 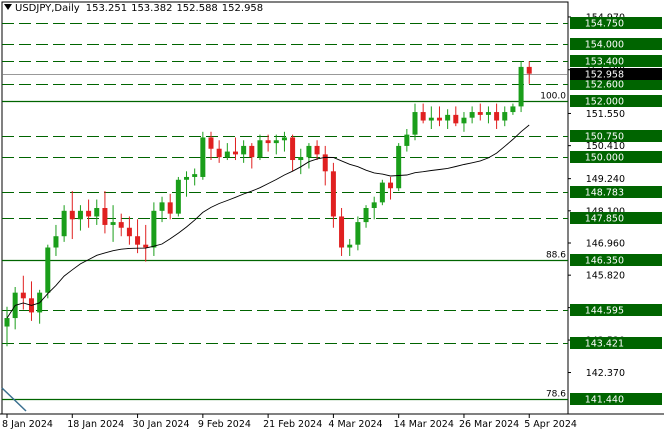 What do you see at coordinates (604, 45) in the screenshot?
I see `level-price-label: 154.000` at bounding box center [604, 45].